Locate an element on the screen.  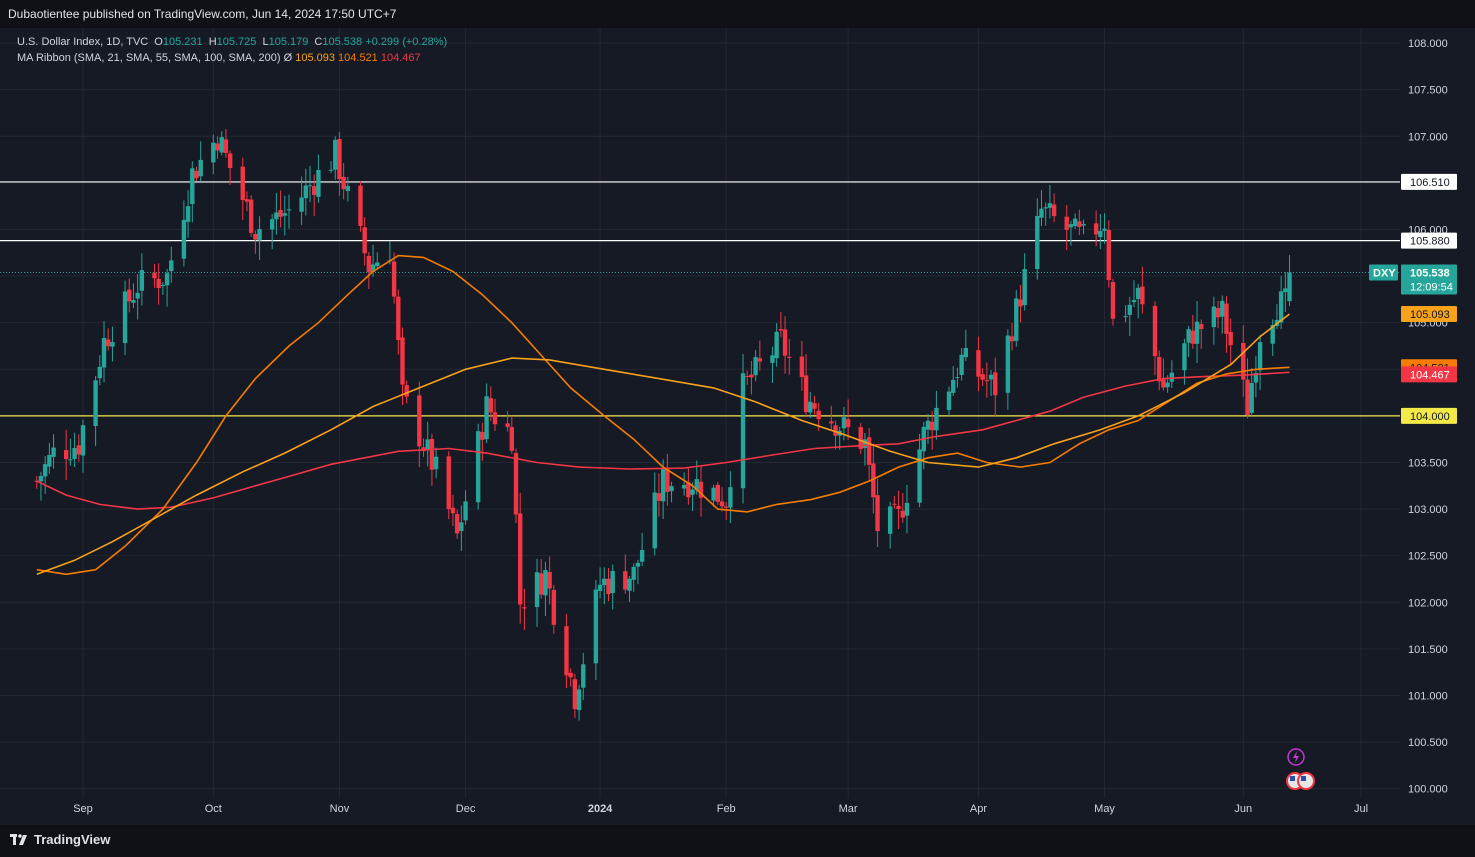
countdown-timer: 12:09:54 is located at coordinates (1431, 288).